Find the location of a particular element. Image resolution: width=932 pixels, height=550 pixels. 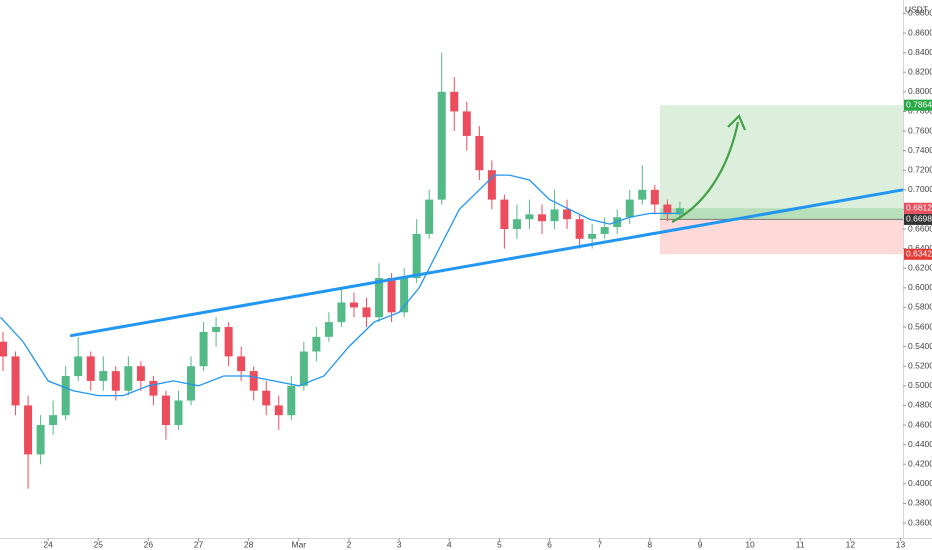

y-tick-label: 0.8600 is located at coordinates (920, 32).